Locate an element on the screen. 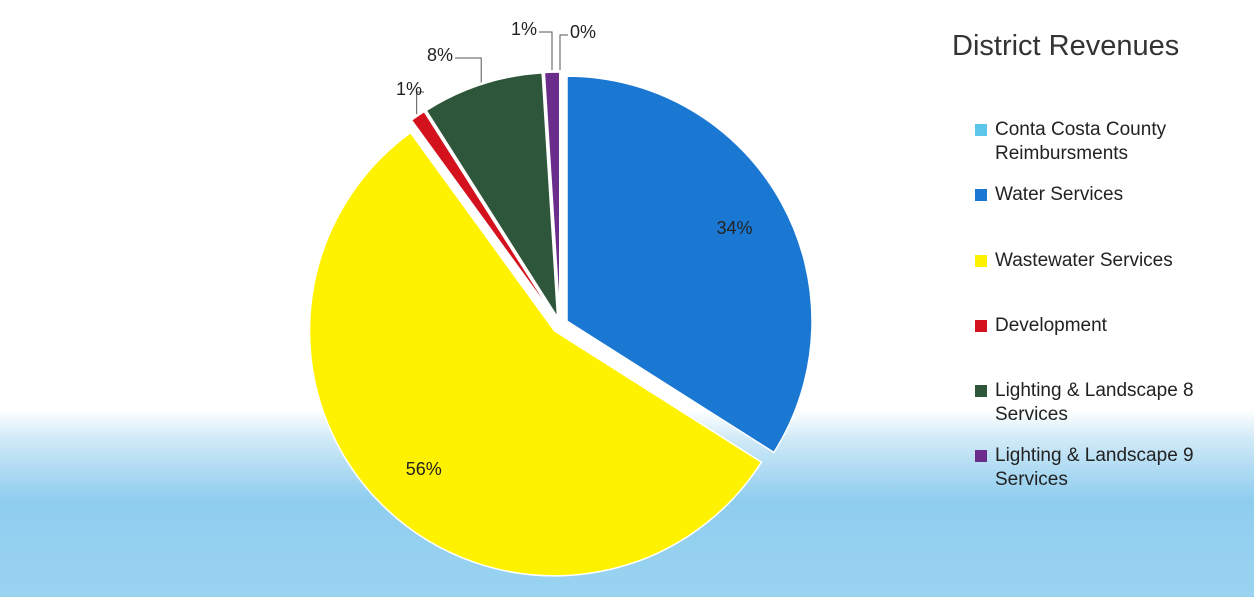 The height and width of the screenshot is (597, 1254). data-label: 56% is located at coordinates (424, 469).